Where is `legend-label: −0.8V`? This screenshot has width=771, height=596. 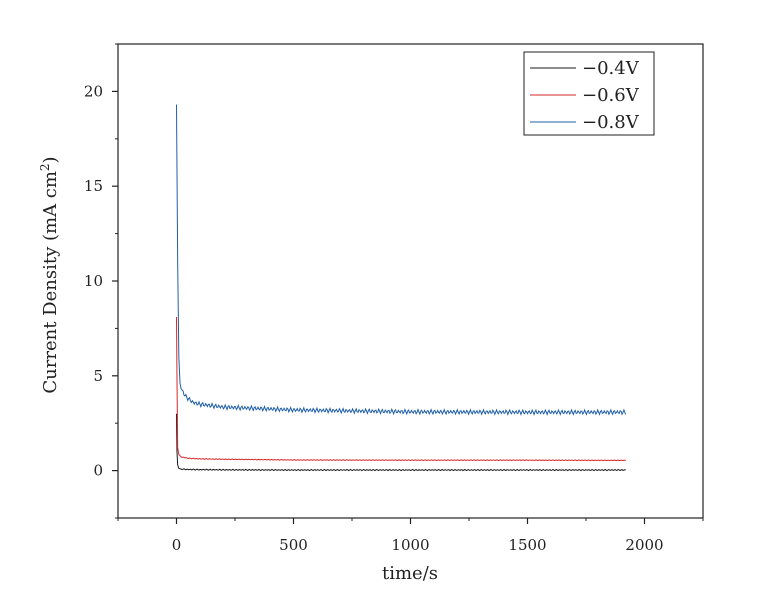 legend-label: −0.8V is located at coordinates (611, 122).